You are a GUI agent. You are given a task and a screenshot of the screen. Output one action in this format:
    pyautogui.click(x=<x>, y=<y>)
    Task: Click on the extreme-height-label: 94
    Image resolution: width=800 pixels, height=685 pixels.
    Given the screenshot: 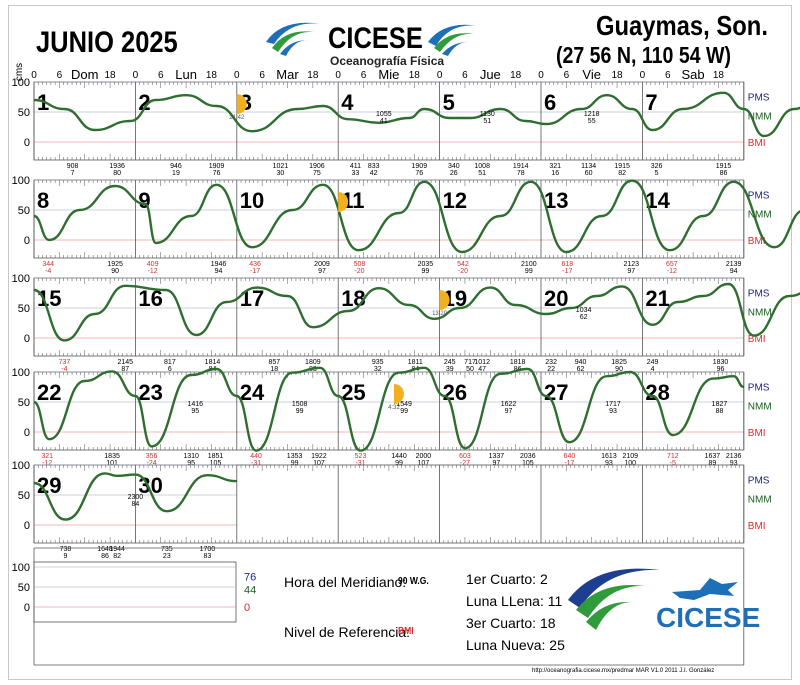 What is the action you would take?
    pyautogui.click(x=734, y=271)
    